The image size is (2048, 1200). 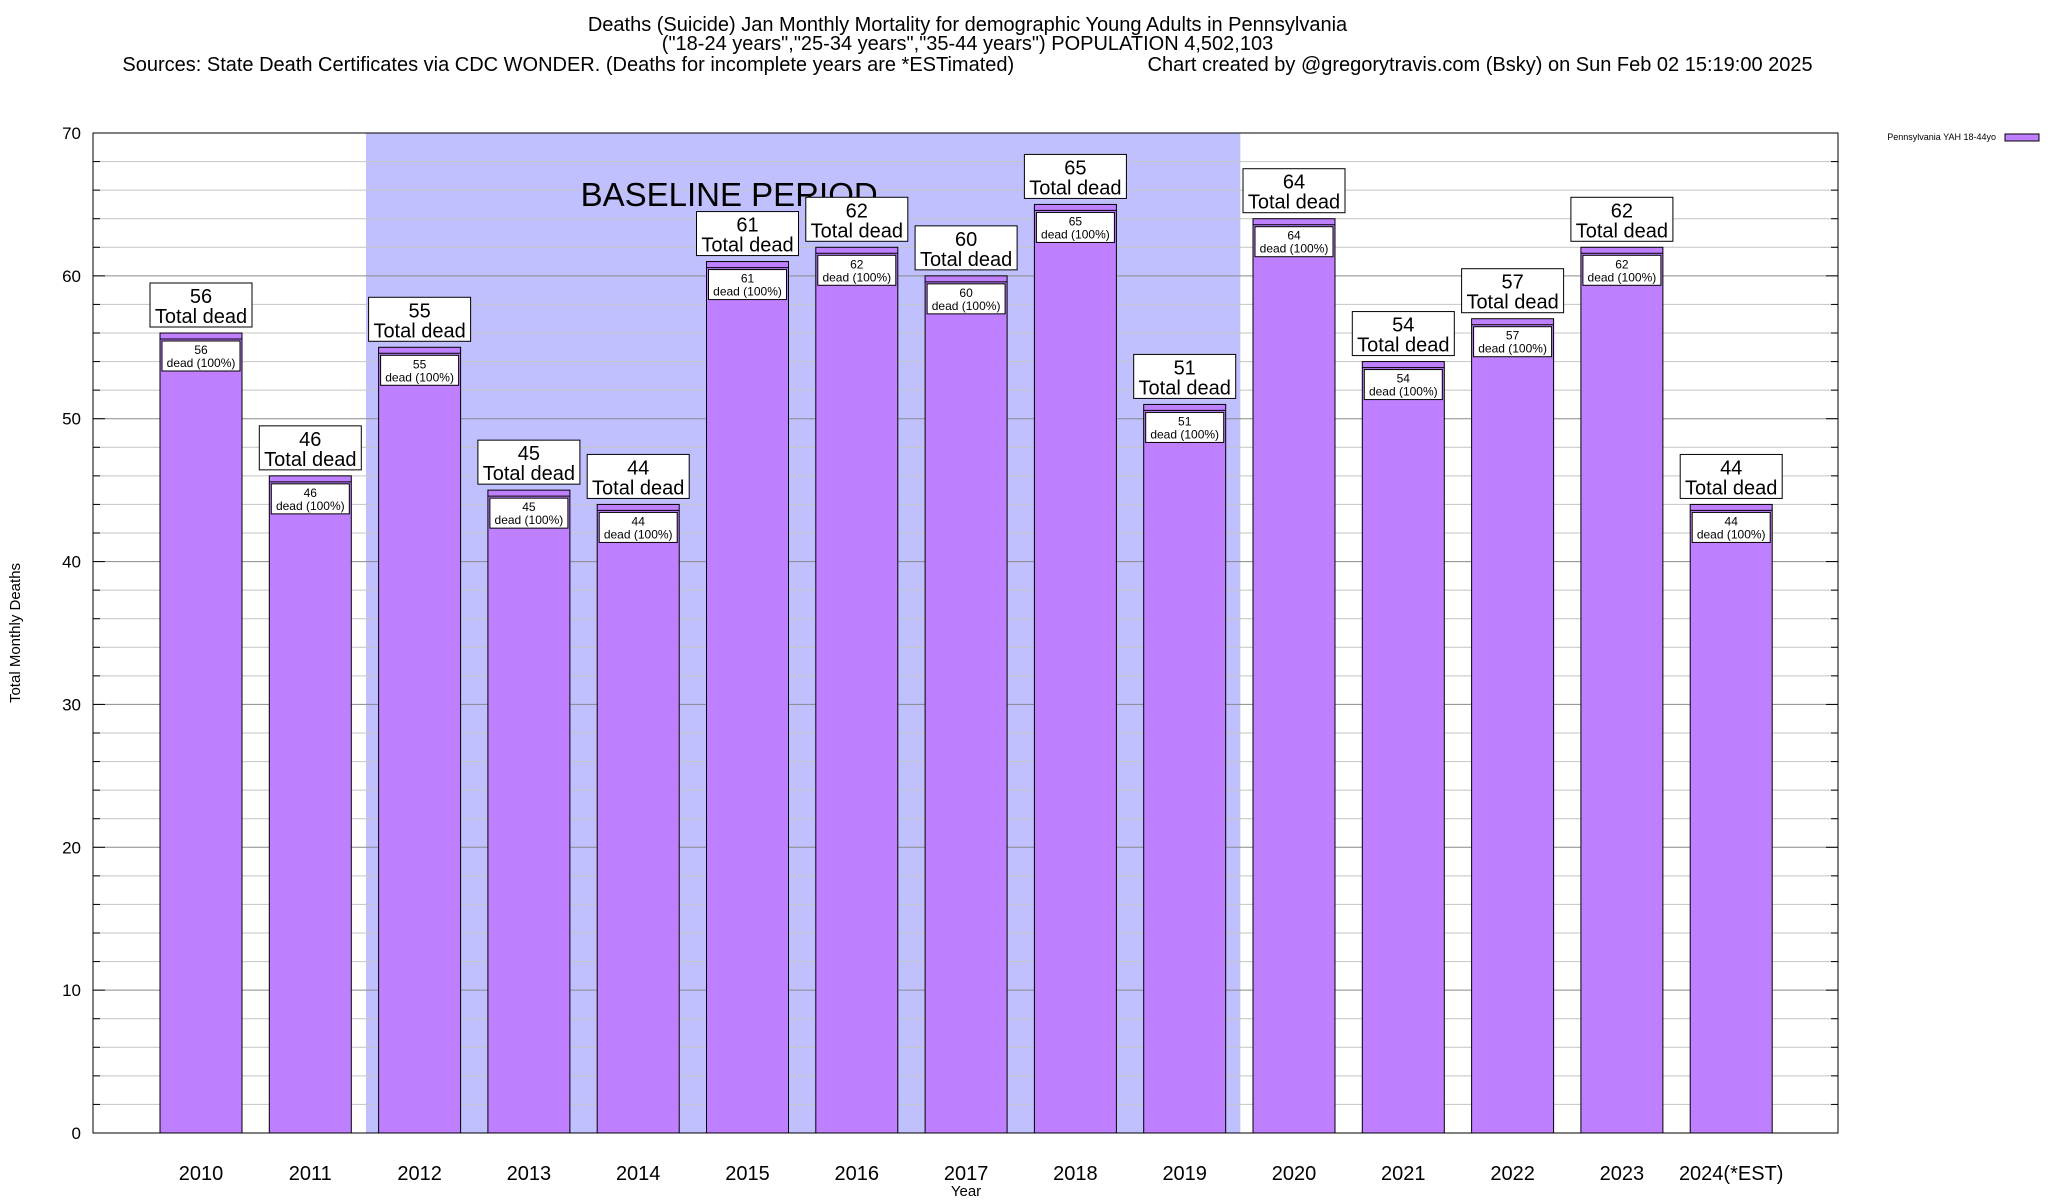 What do you see at coordinates (1075, 1174) in the screenshot?
I see `x-tick-label: 2018` at bounding box center [1075, 1174].